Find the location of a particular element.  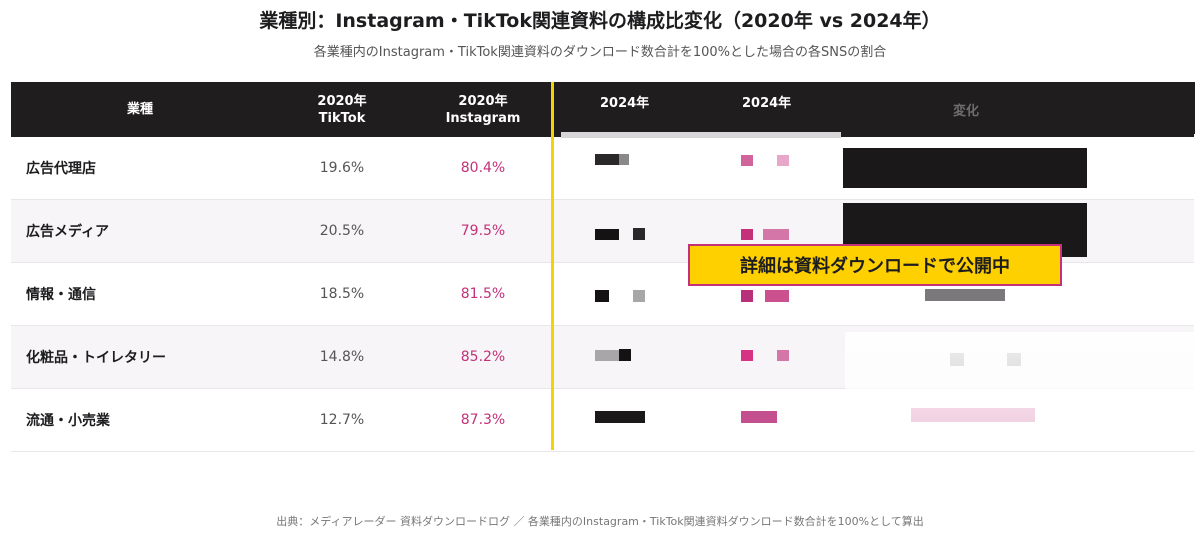

header-instagram-year: 2020年 is located at coordinates (483, 101).